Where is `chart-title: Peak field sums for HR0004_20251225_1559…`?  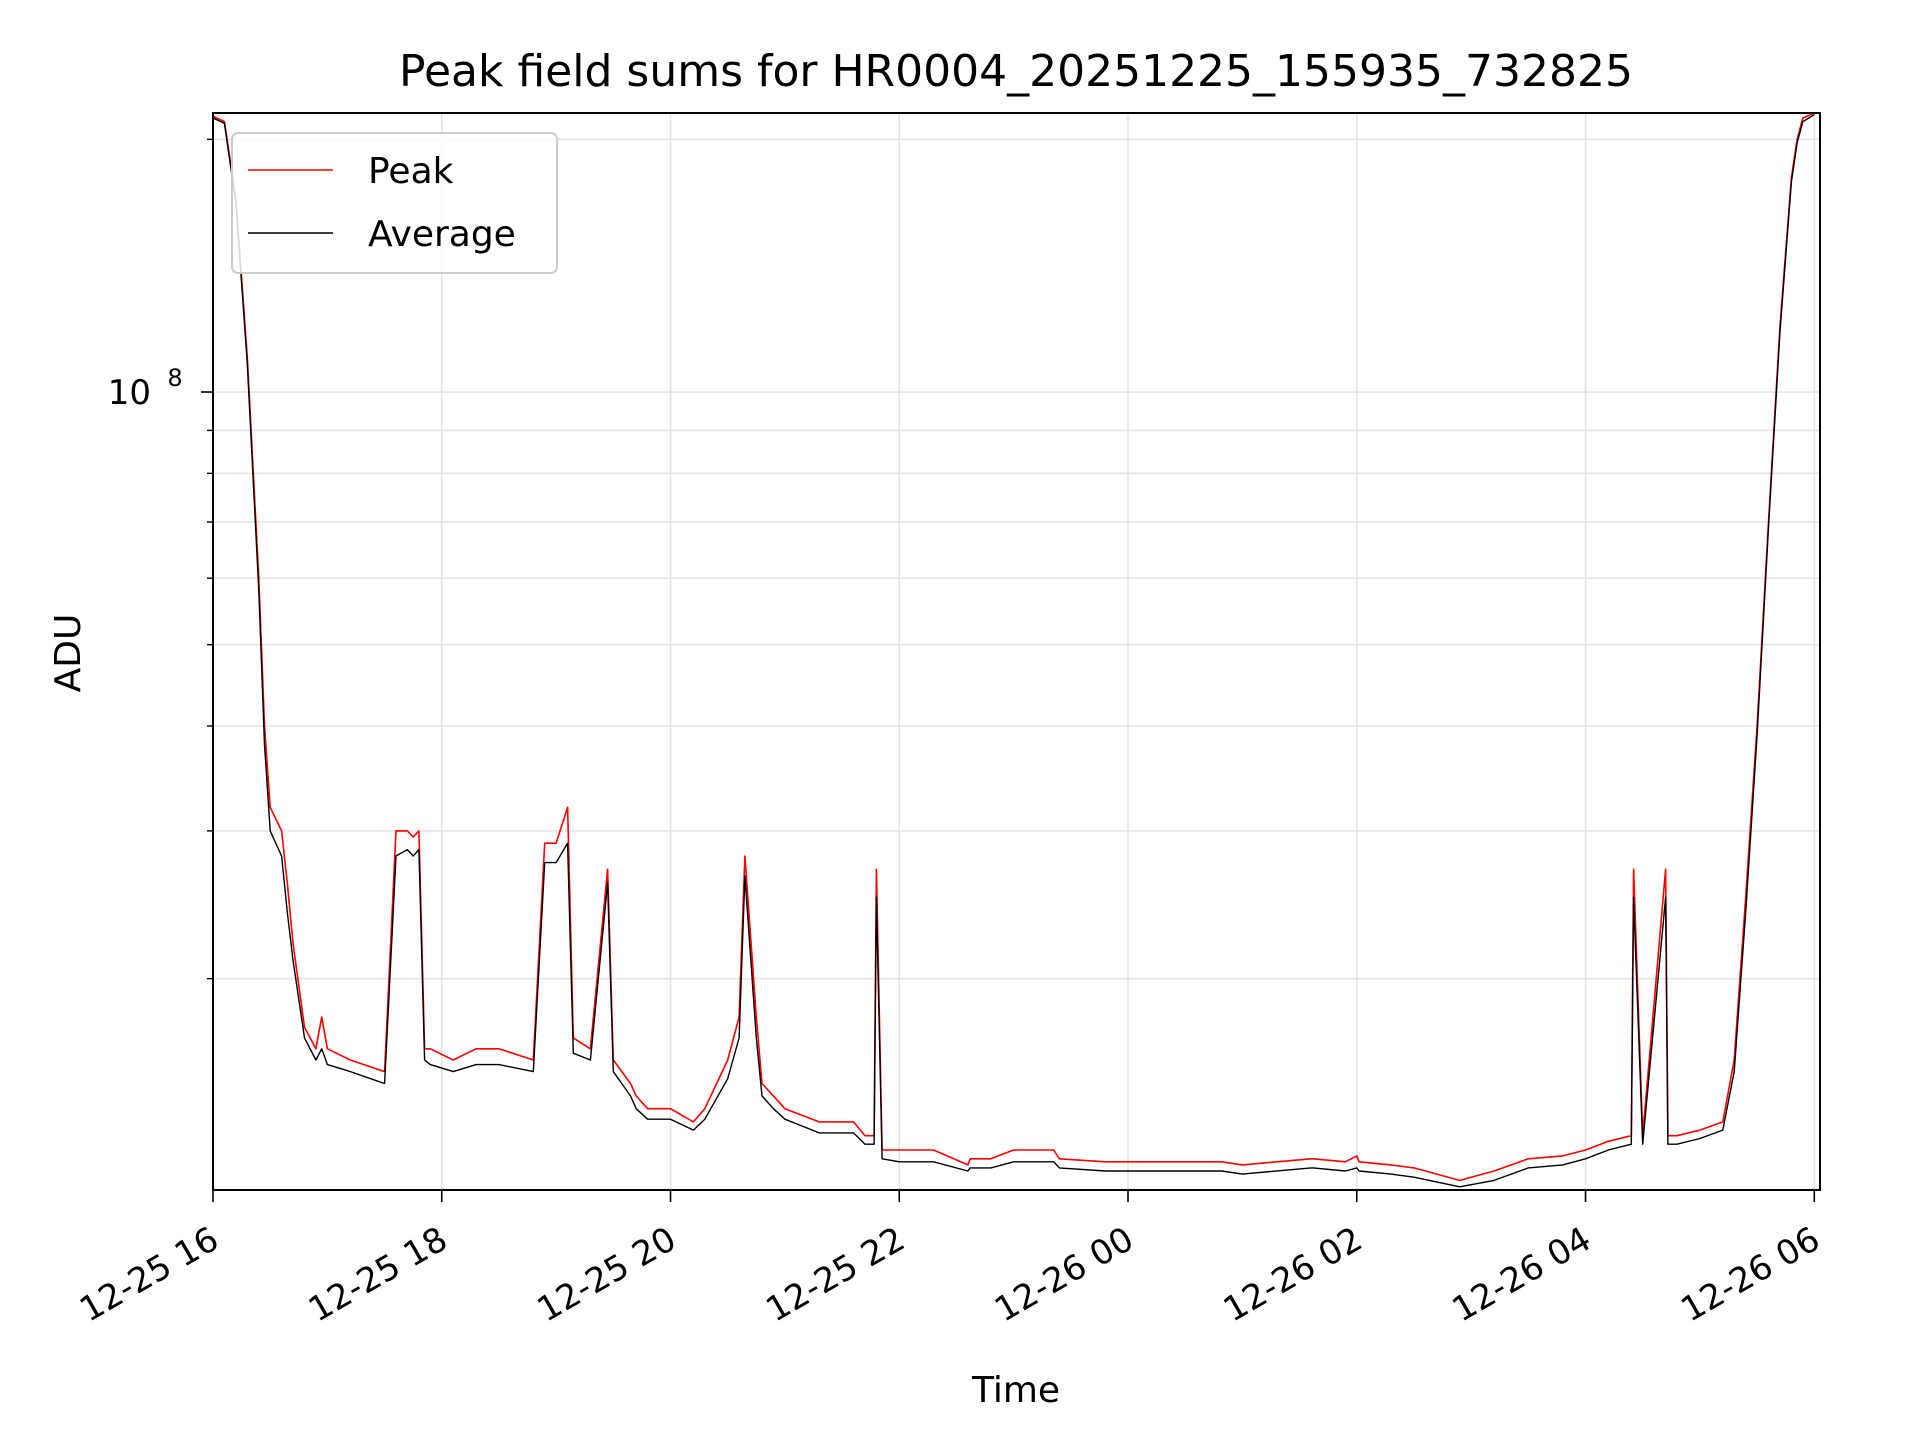 chart-title: Peak field sums for HR0004_20251225_1559… is located at coordinates (1016, 71).